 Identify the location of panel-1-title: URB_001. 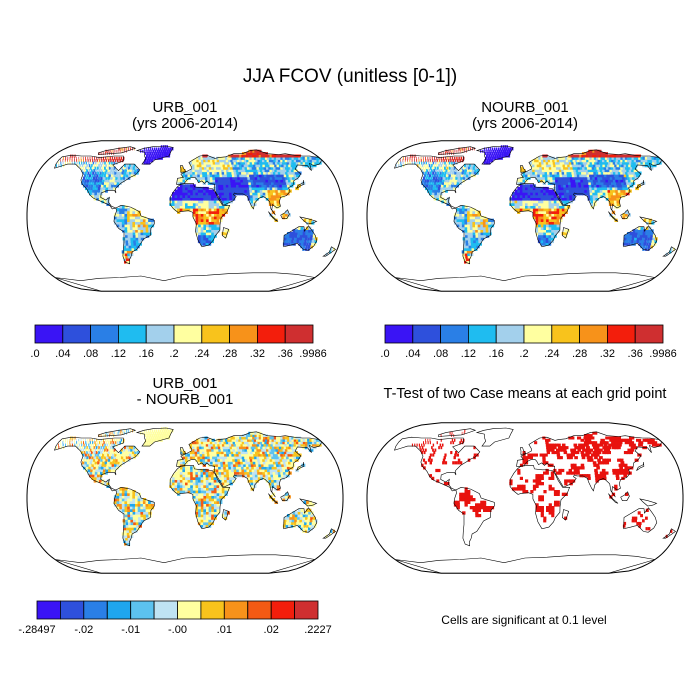
(184, 107).